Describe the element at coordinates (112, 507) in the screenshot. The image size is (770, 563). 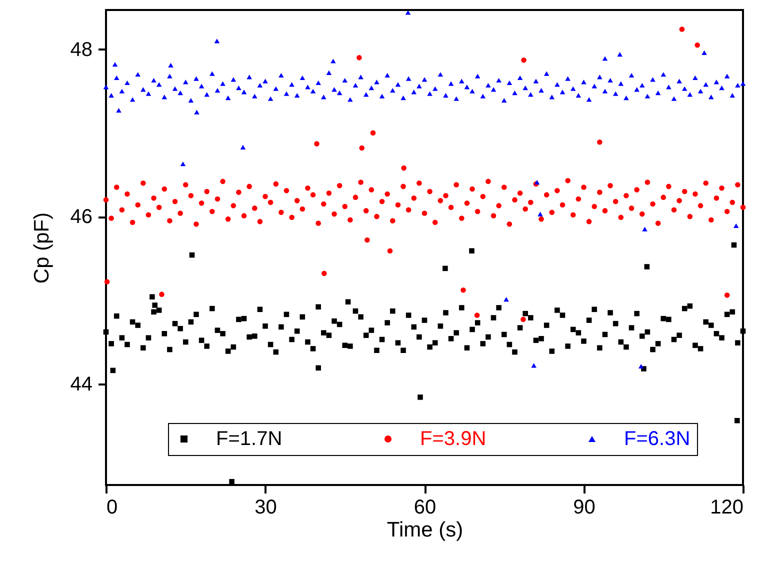
I see `x-tick-label: 0` at that location.